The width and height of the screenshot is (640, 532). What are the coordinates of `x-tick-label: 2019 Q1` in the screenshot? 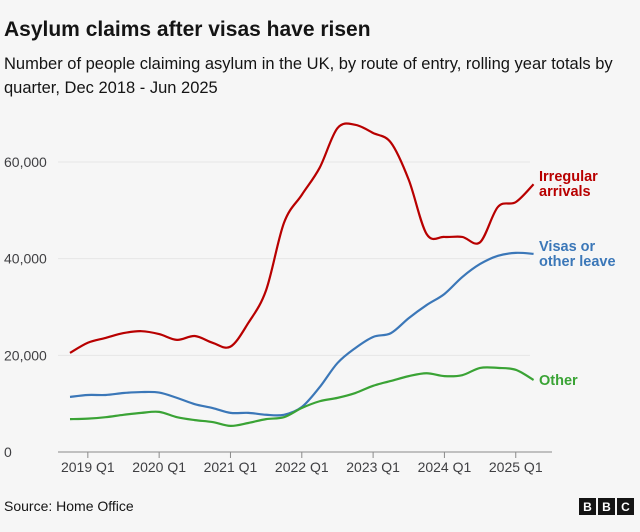 It's located at (88, 467).